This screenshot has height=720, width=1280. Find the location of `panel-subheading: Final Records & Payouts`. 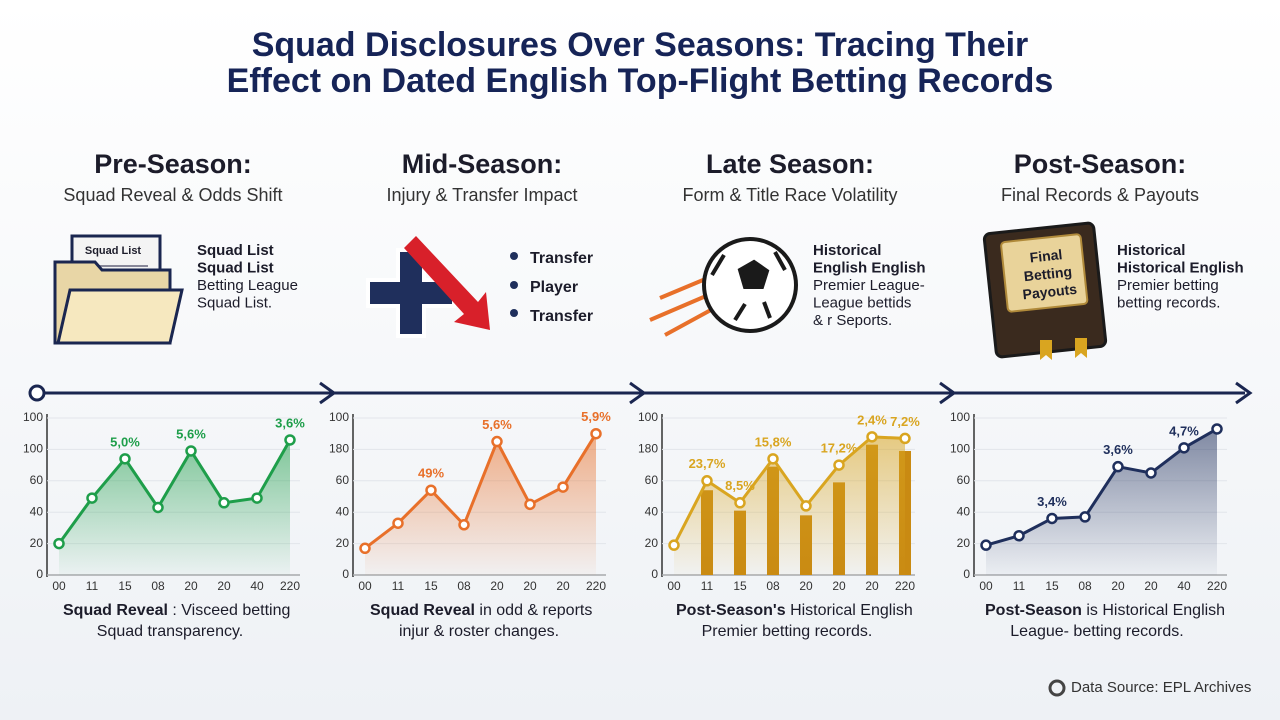

panel-subheading: Final Records & Payouts is located at coordinates (1100, 195).